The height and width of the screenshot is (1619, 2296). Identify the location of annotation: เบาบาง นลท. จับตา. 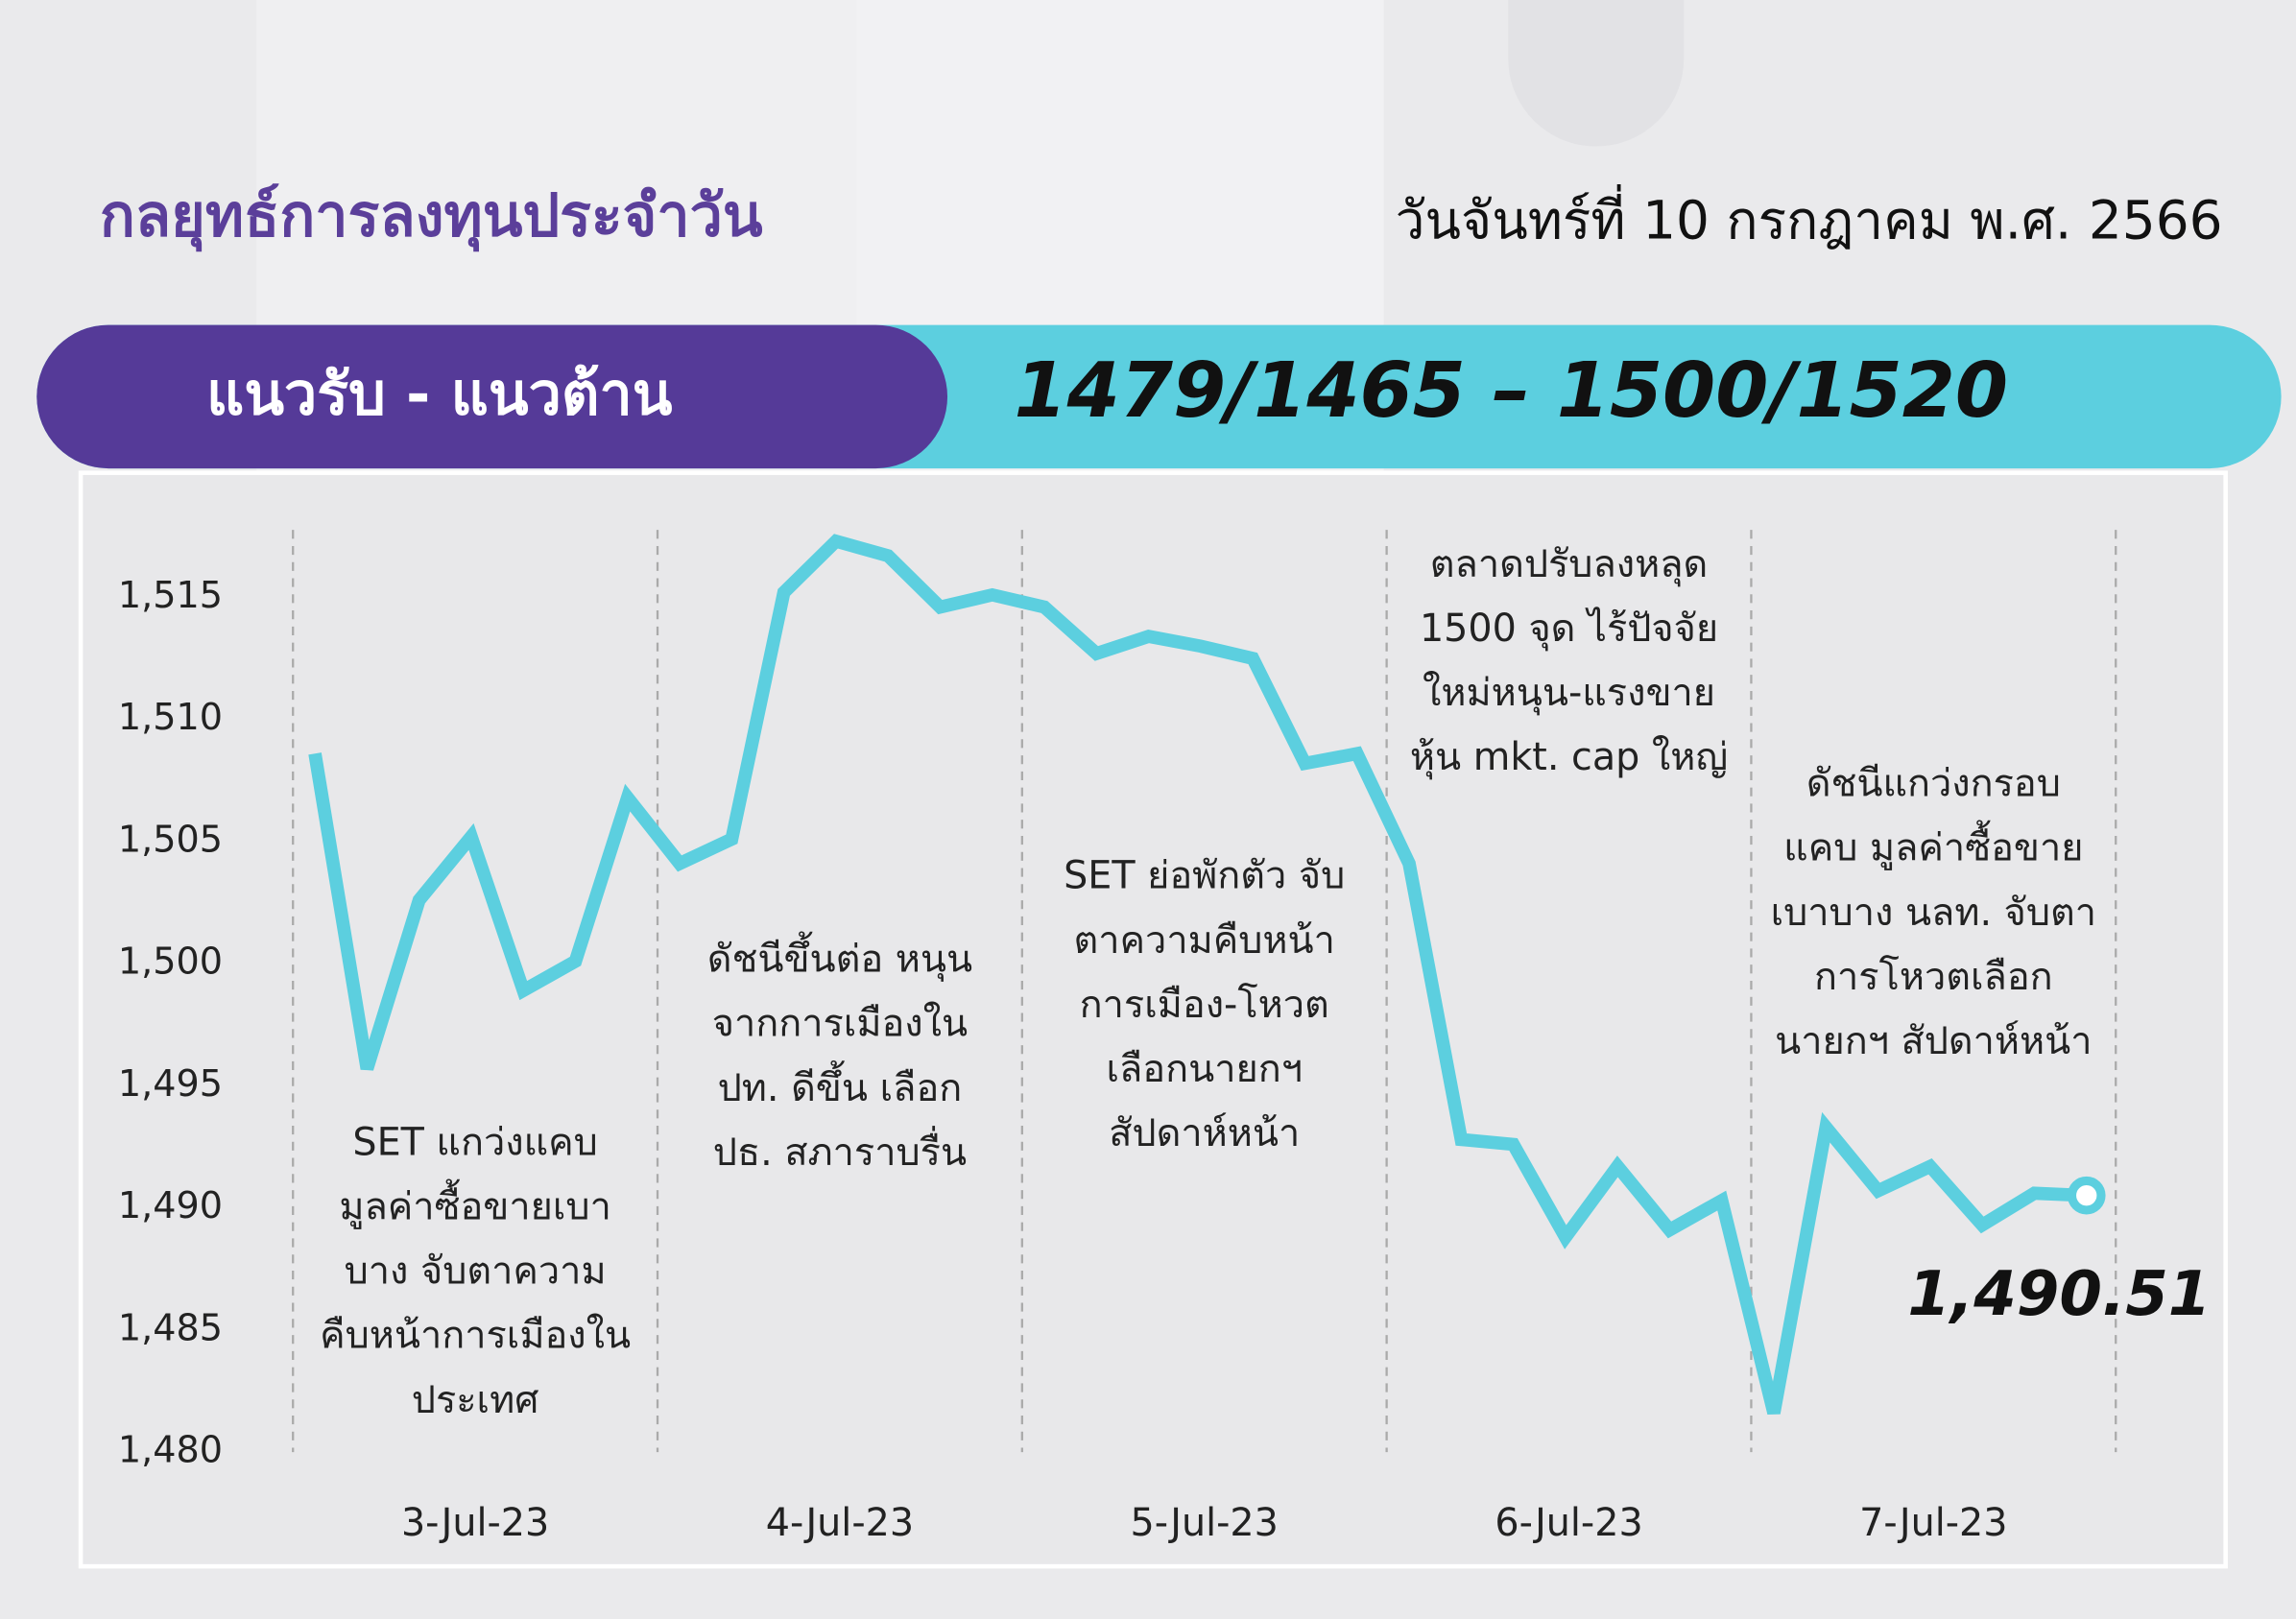
(1934, 913).